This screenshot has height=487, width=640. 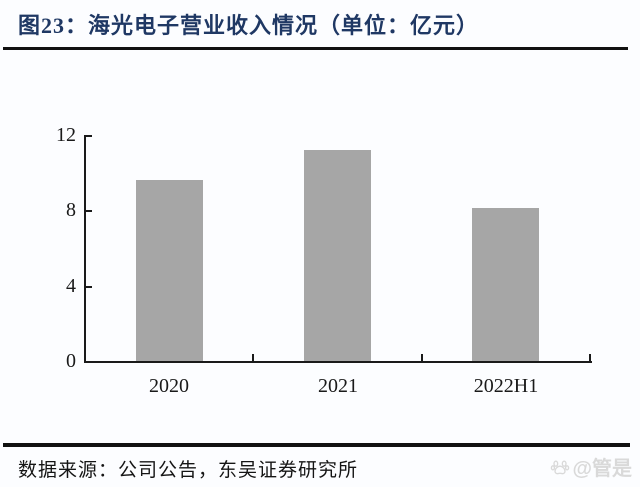 What do you see at coordinates (560, 467) in the screenshot?
I see `paw-icon` at bounding box center [560, 467].